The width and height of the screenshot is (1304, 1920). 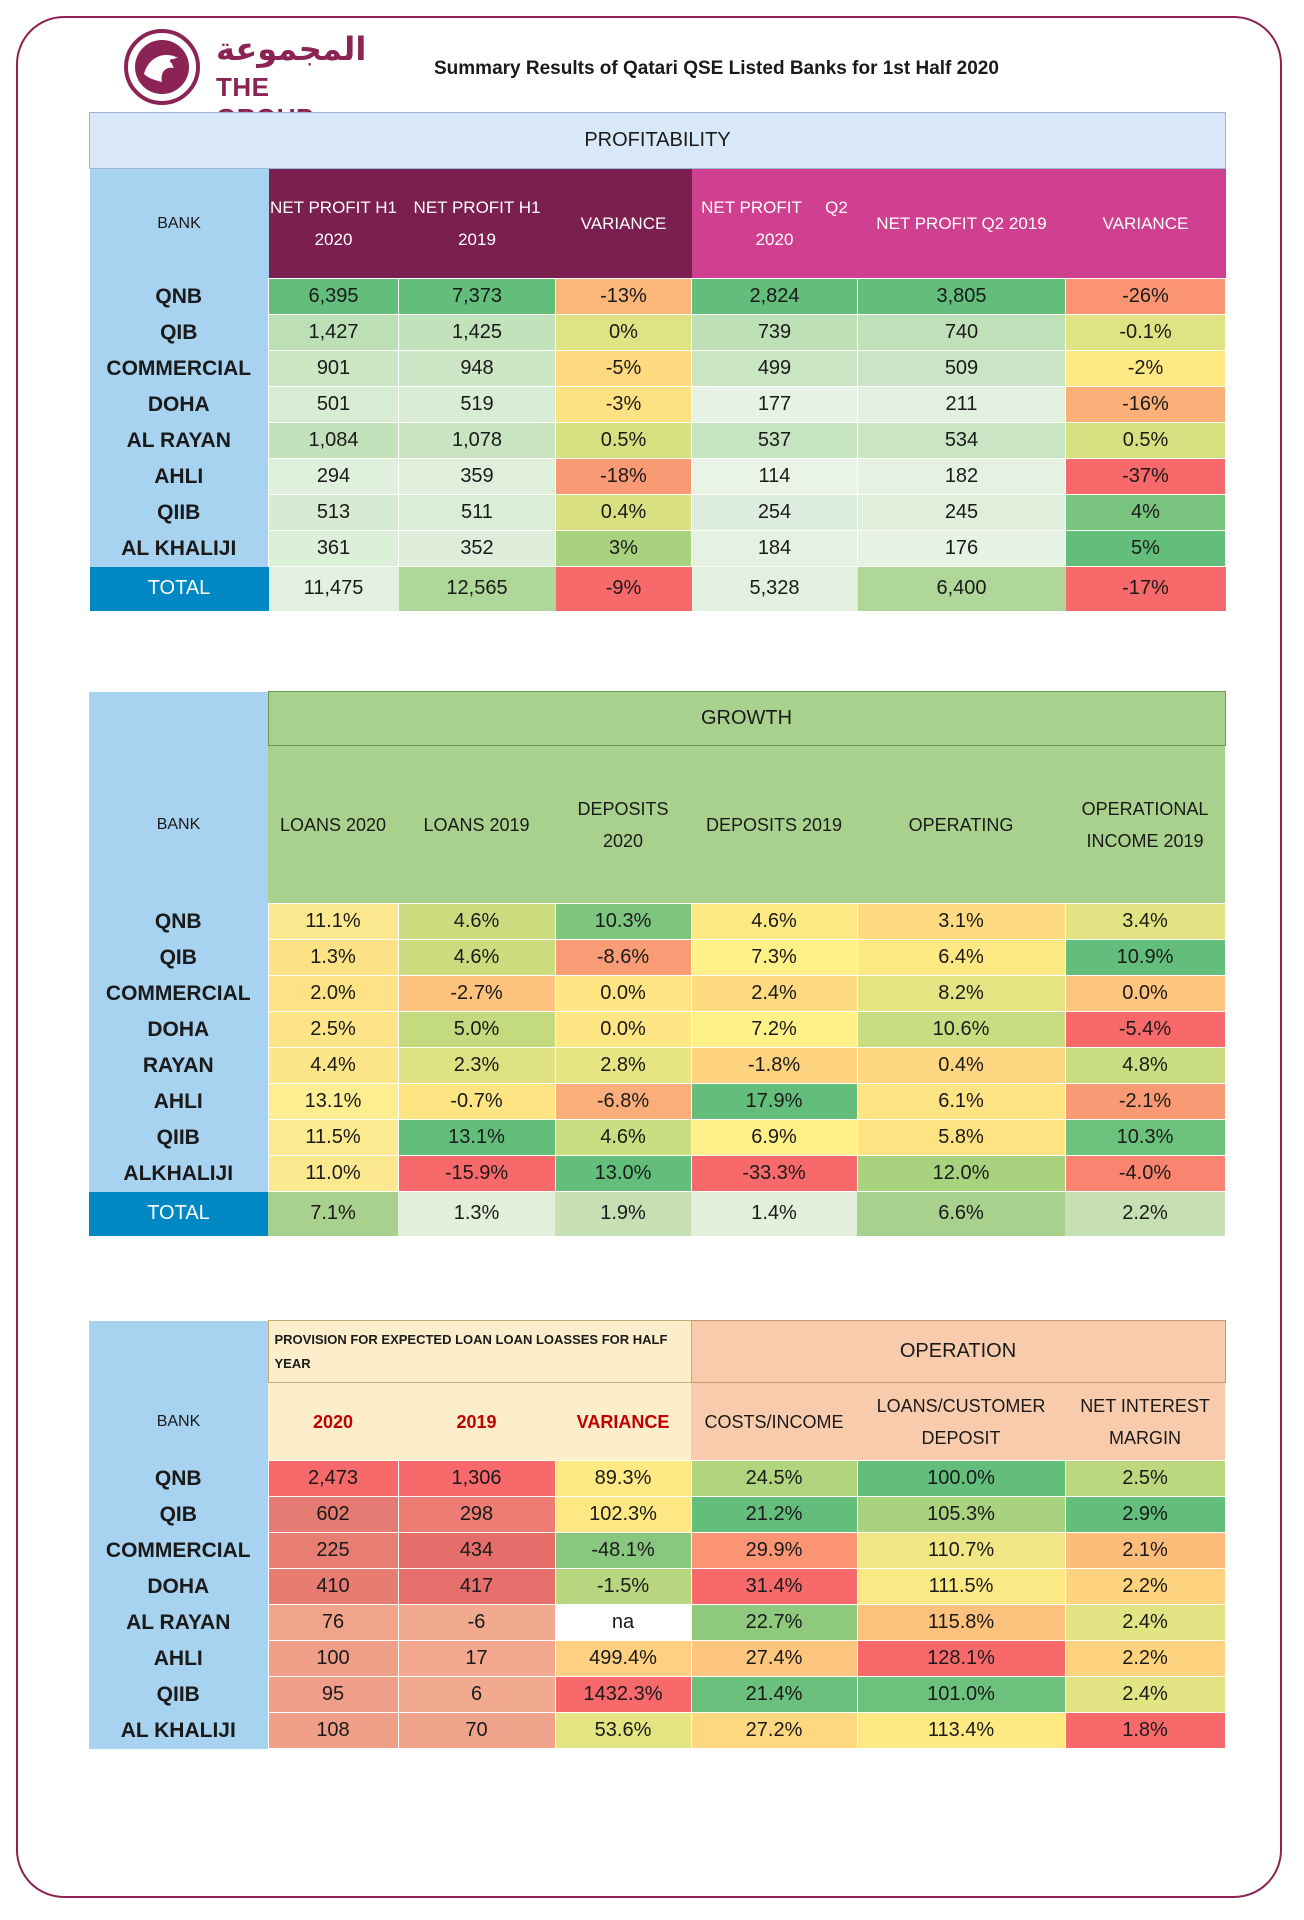 I want to click on table-cell: 70, so click(x=476, y=1730).